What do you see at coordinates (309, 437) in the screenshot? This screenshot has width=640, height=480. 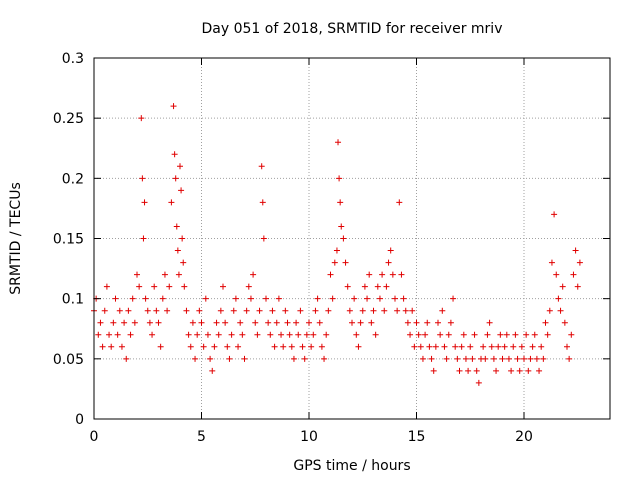 I see `x-tick-label: 10` at bounding box center [309, 437].